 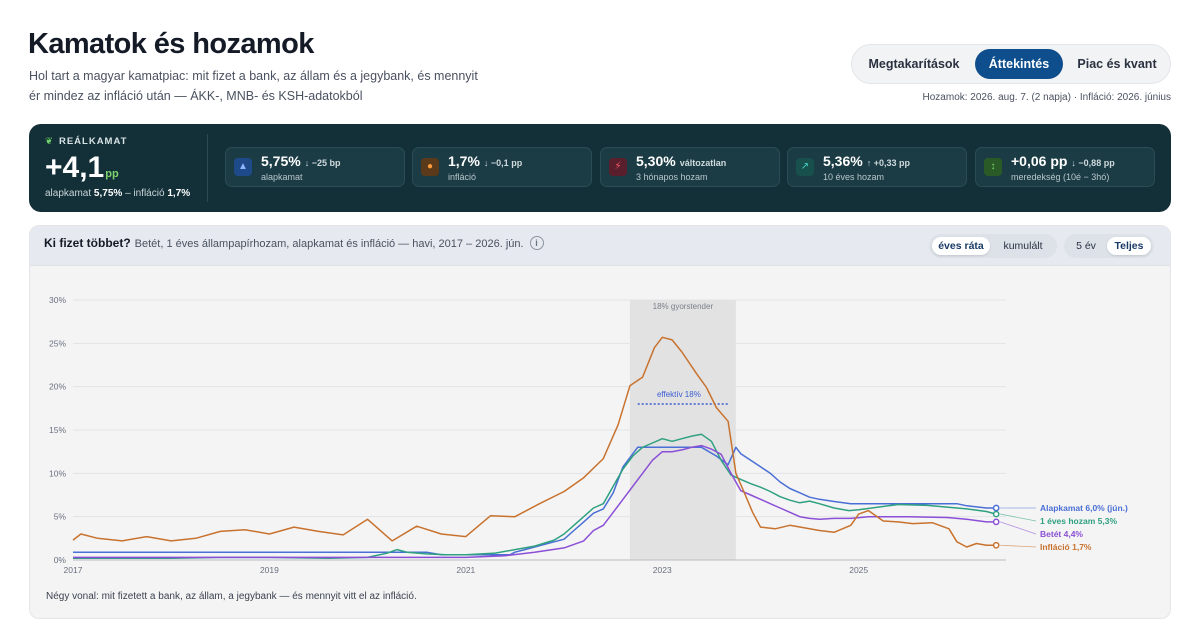 What do you see at coordinates (1019, 64) in the screenshot?
I see `tab-attekintes: Áttekintés` at bounding box center [1019, 64].